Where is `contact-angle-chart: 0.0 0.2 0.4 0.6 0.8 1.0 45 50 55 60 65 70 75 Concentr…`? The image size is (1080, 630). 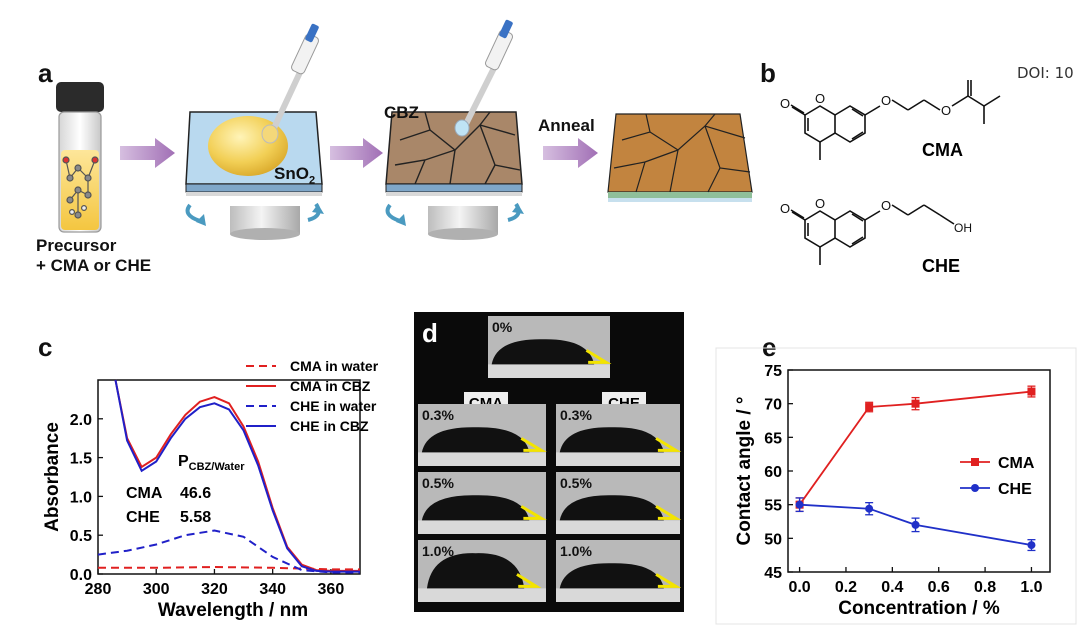 contact-angle-chart: 0.0 0.2 0.4 0.6 0.8 1.0 45 50 55 60 65 70 75 Concentr… is located at coordinates (896, 486).